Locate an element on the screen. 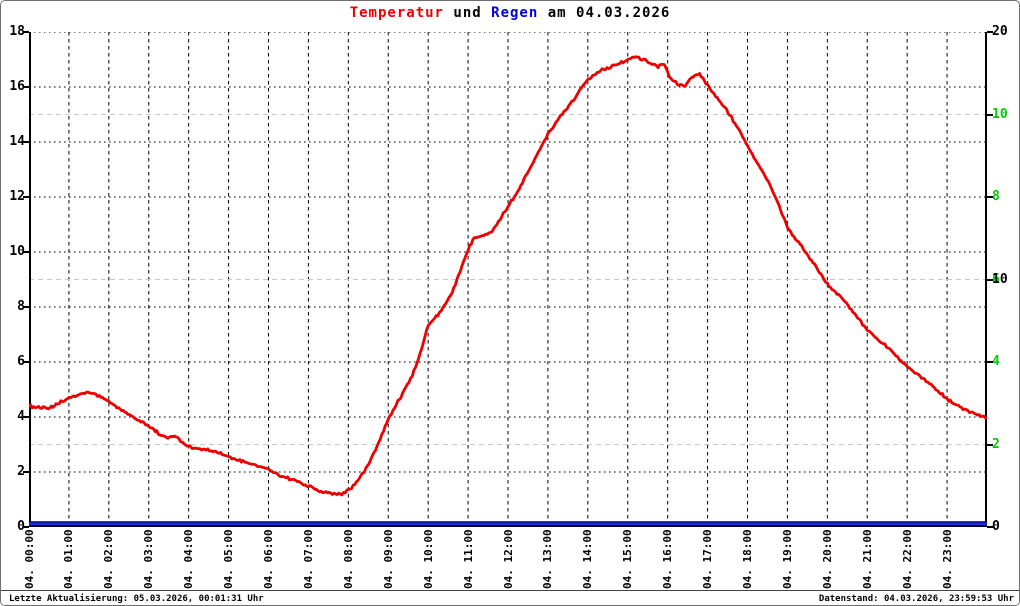 This screenshot has width=1020, height=606. y-axis-left-label: 6 is located at coordinates (21, 361).